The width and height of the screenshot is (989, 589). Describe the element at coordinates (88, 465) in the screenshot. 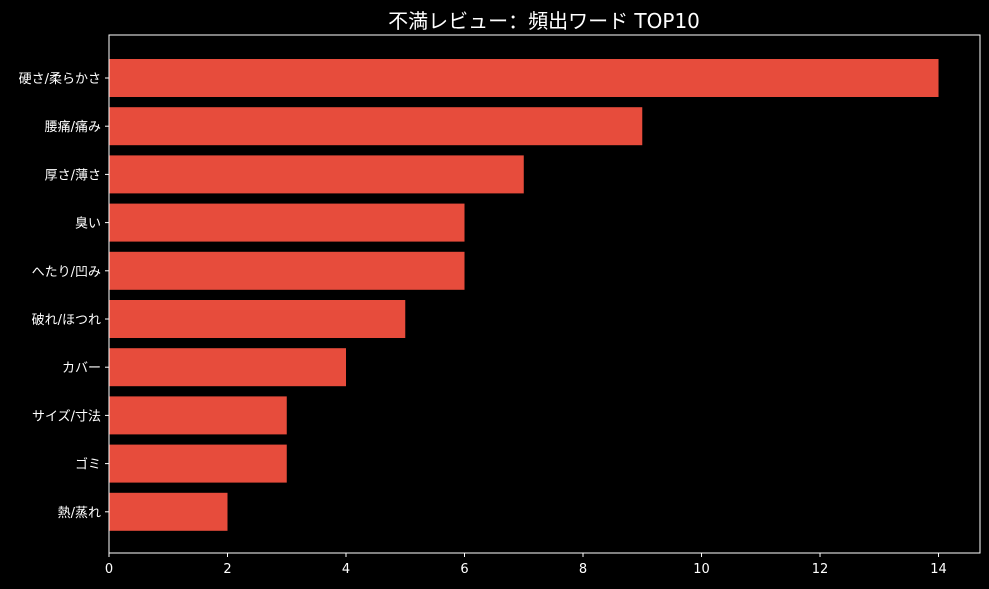

I see `y-tick-label: ゴミ` at that location.